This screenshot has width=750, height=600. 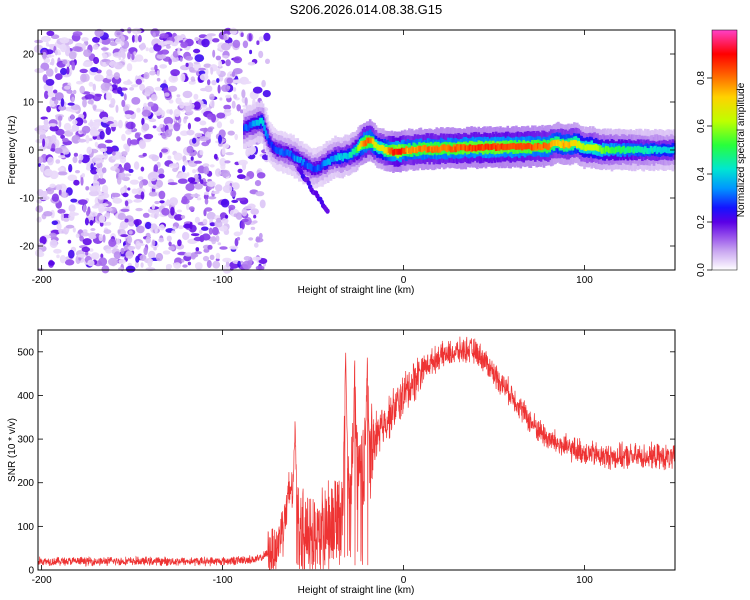 What do you see at coordinates (327, 211) in the screenshot?
I see `ridge-branch-cell` at bounding box center [327, 211].